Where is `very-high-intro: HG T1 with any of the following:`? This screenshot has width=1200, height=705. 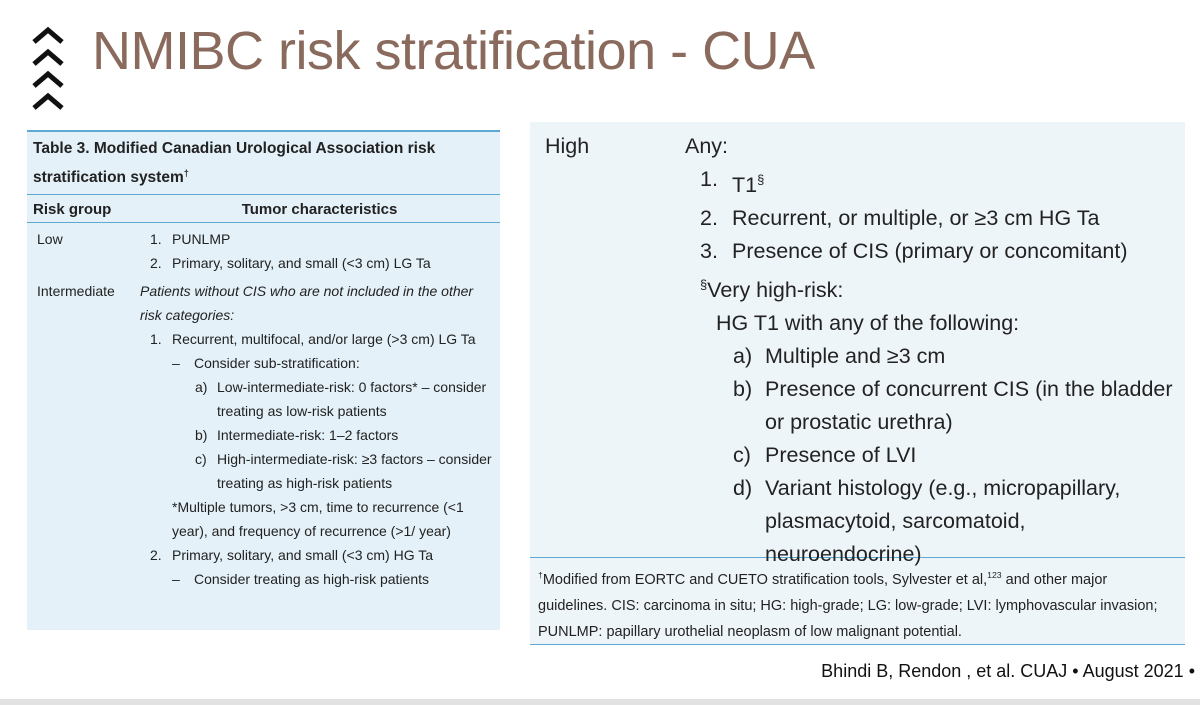
very-high-intro: HG T1 with any of the following: is located at coordinates (868, 323).